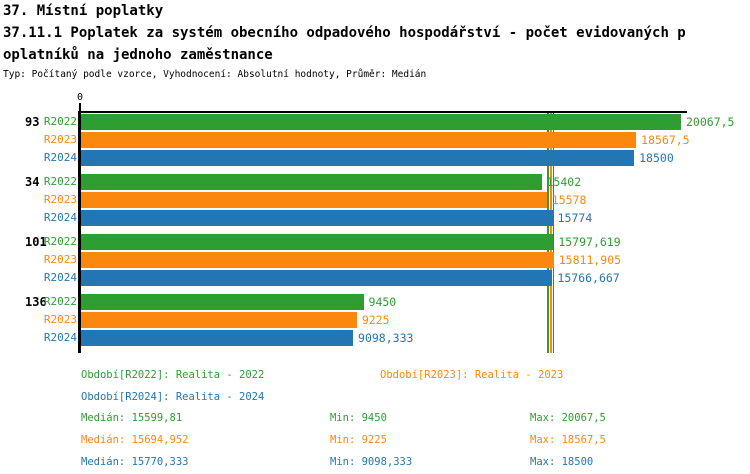 Image resolution: width=750 pixels, height=474 pixels. What do you see at coordinates (135, 440) in the screenshot?
I see `stat-median-r2023: Medián: 15694,952` at bounding box center [135, 440].